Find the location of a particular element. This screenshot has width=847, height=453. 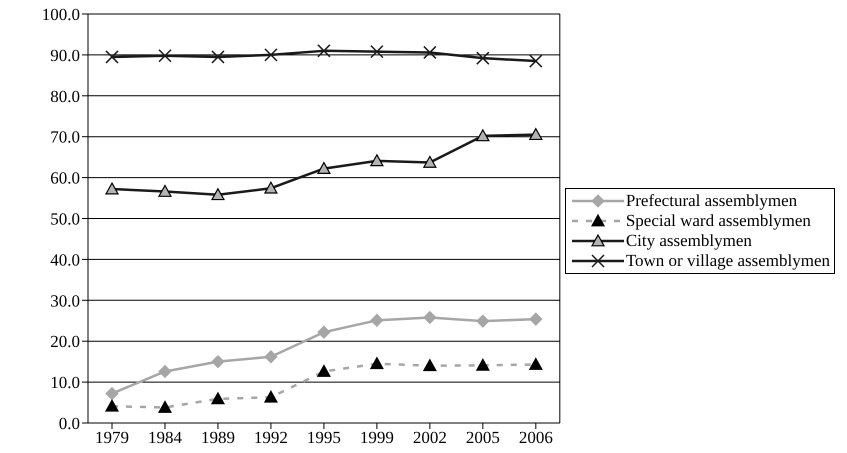

x-tick-label: 1992 is located at coordinates (271, 438).